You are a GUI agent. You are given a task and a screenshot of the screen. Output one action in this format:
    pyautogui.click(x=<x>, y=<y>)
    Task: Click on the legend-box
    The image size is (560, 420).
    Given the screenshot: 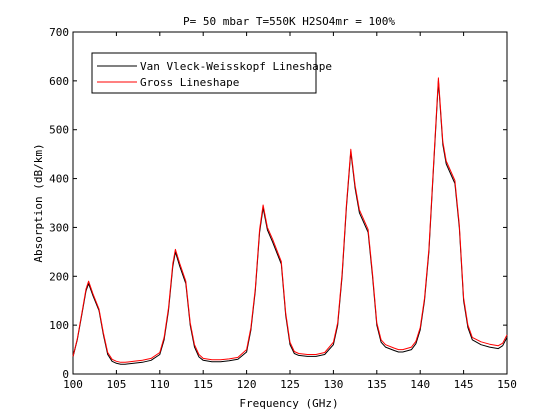 What is the action you would take?
    pyautogui.click(x=204, y=73)
    